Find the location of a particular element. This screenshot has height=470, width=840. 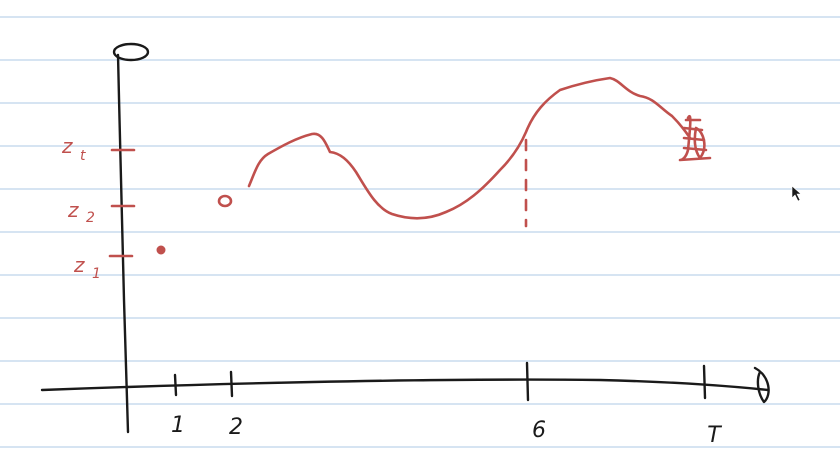

y-tick-z2-sub: 2 is located at coordinates (90, 218).